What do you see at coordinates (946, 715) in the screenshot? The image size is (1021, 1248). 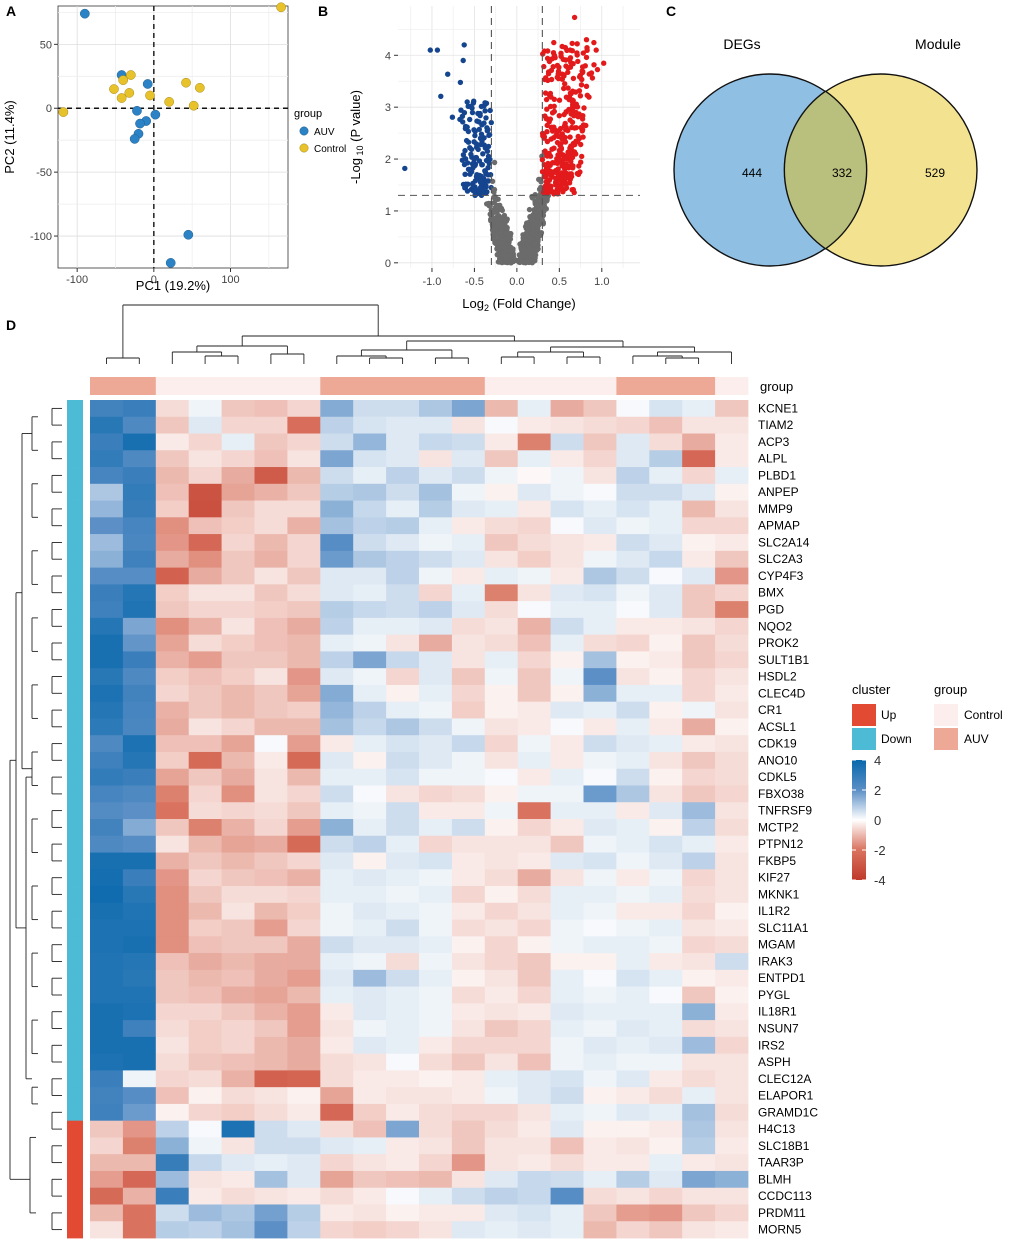 I see `group-legend-key-control` at bounding box center [946, 715].